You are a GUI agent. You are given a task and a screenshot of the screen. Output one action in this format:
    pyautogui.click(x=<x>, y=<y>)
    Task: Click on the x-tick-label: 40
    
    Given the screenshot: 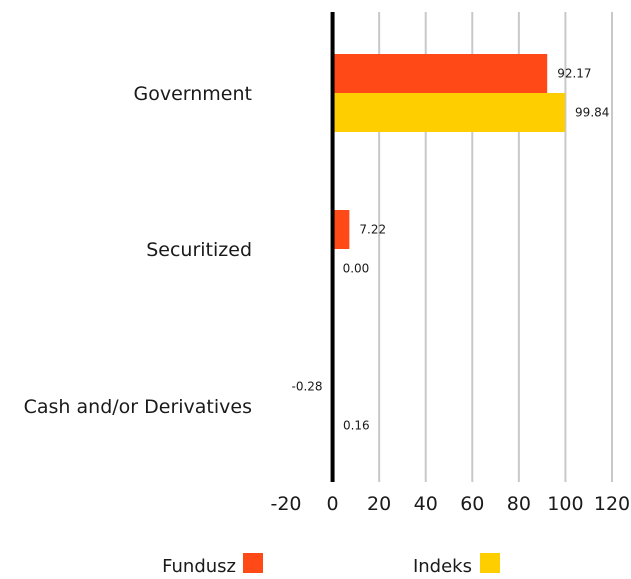 What is the action you would take?
    pyautogui.click(x=426, y=504)
    